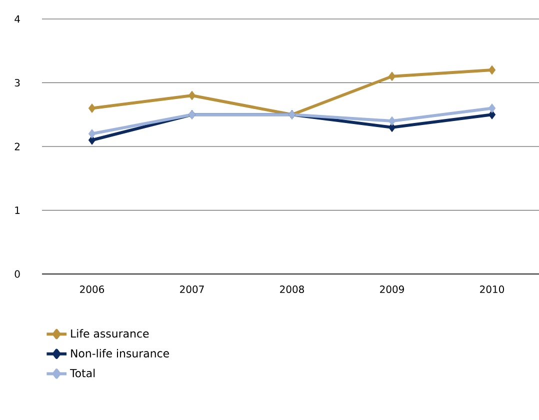 Image resolution: width=539 pixels, height=420 pixels. I want to click on legend-label: Life assurance, so click(110, 333).